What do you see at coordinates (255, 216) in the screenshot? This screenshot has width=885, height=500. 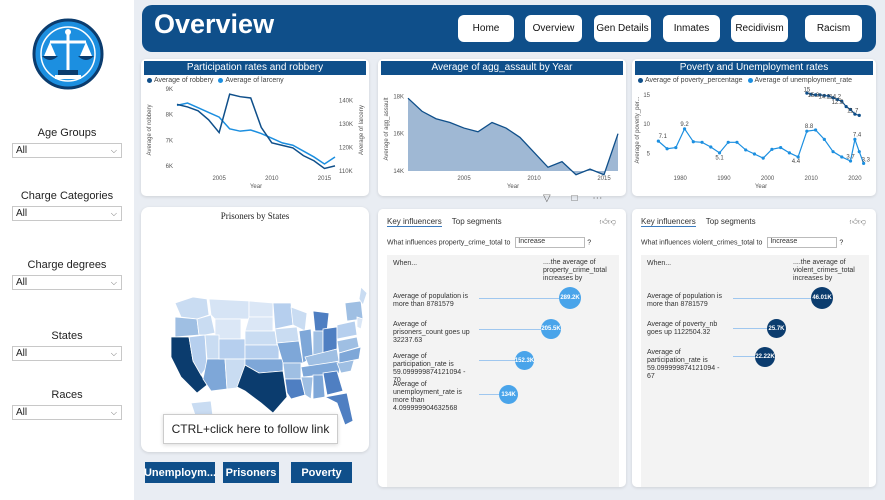 I see `map-title: Prisoners by States` at bounding box center [255, 216].